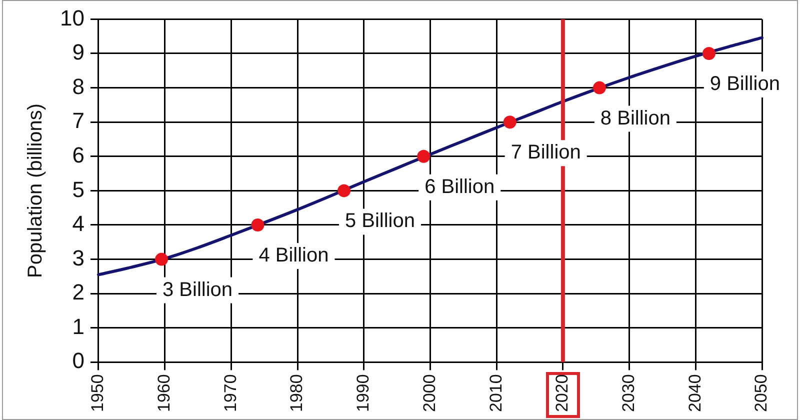  Describe the element at coordinates (78, 86) in the screenshot. I see `y-tick-label: 8` at that location.